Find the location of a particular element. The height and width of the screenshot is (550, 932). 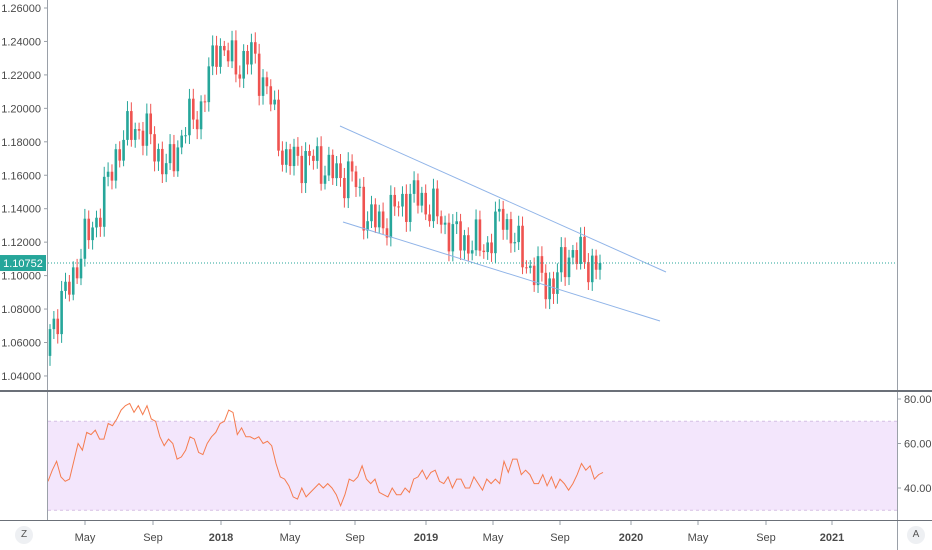

auto-scale-button: A is located at coordinates (916, 535).